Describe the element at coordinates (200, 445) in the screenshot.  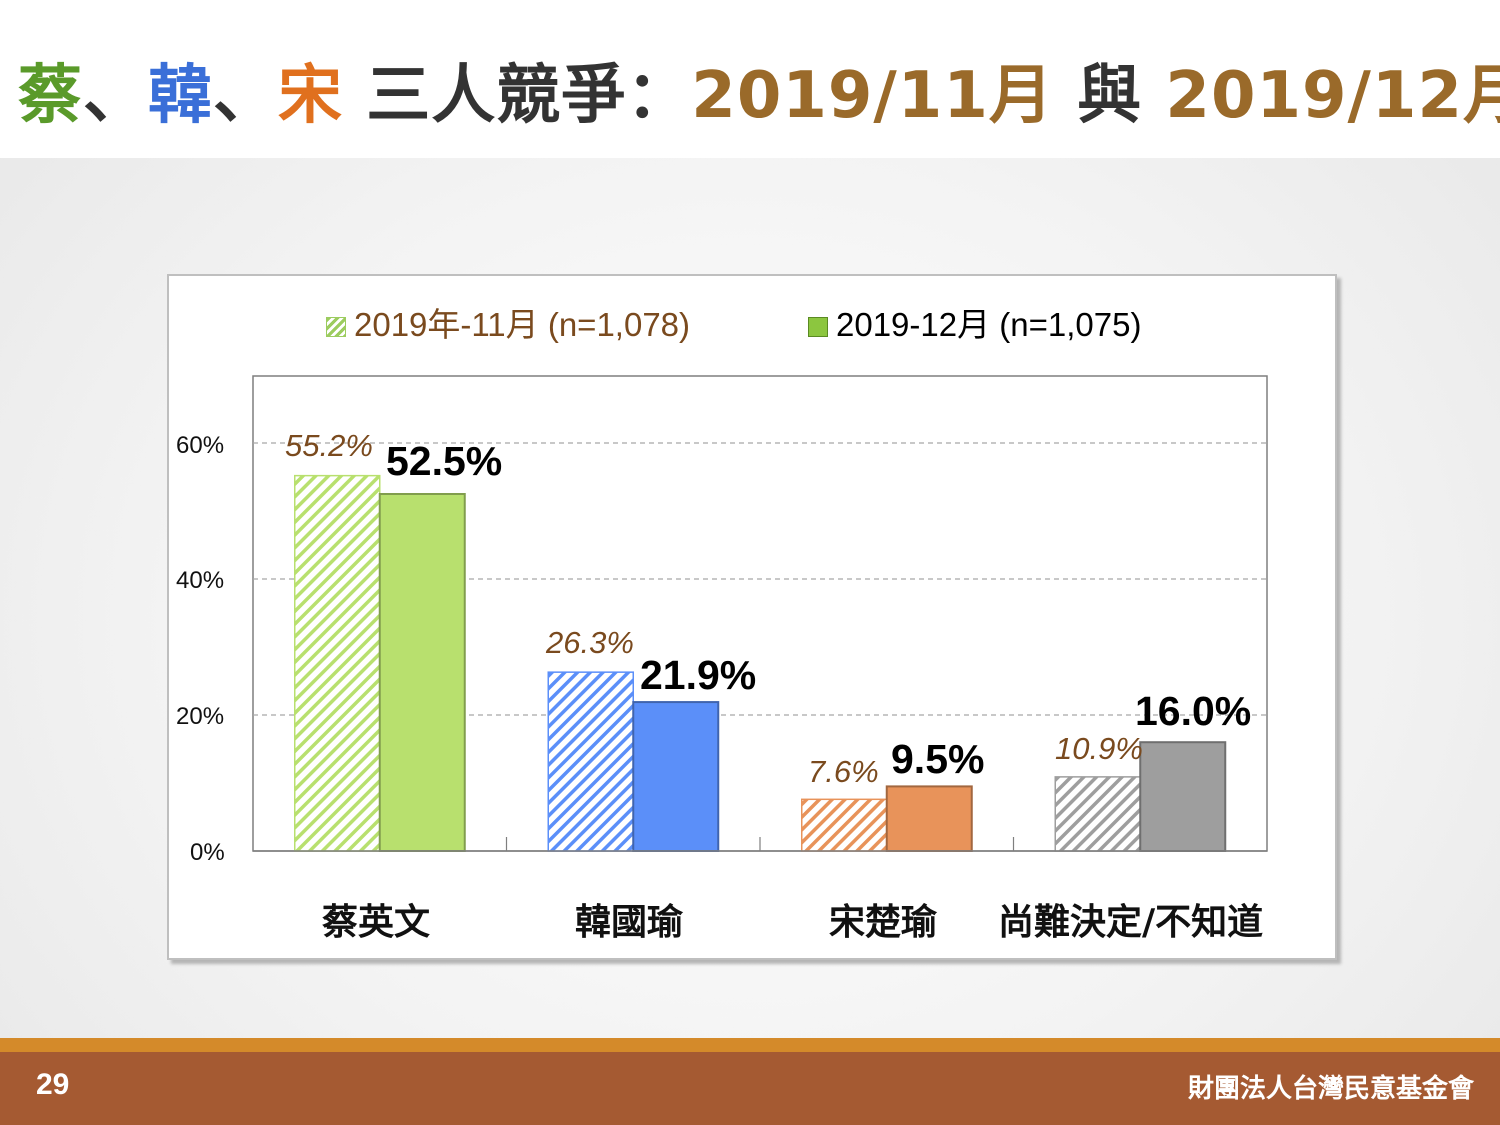
I see `y-tick-label: 60%` at that location.